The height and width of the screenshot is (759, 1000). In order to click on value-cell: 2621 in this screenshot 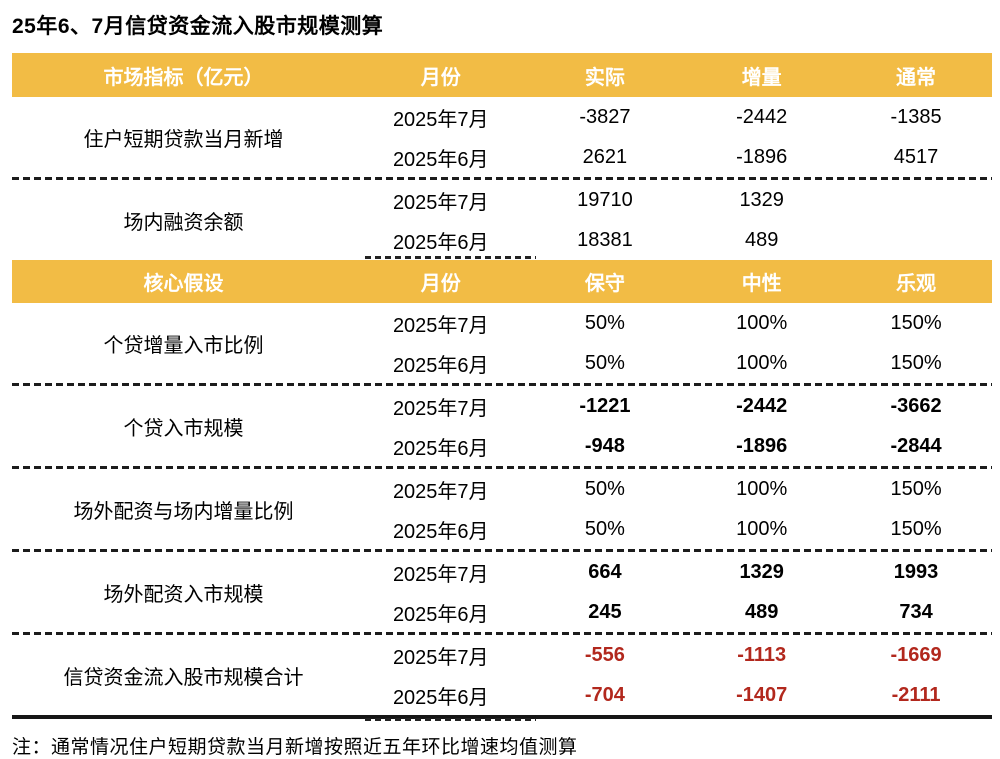, I will do `click(605, 156)`.